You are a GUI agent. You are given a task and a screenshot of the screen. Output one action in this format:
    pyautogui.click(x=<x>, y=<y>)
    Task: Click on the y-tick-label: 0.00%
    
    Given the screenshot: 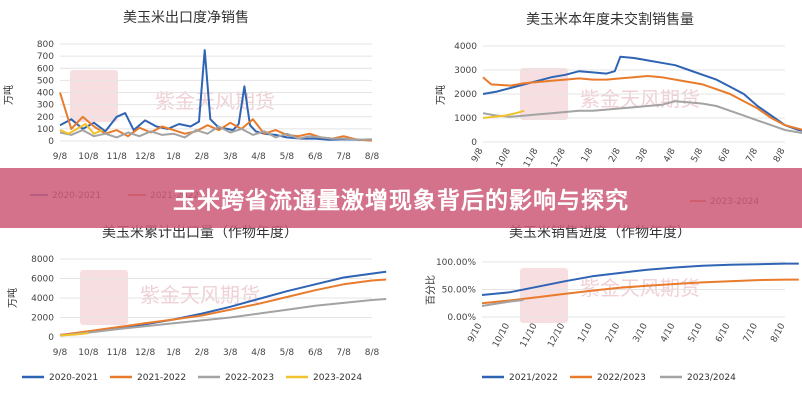 What is the action you would take?
    pyautogui.click(x=461, y=318)
    